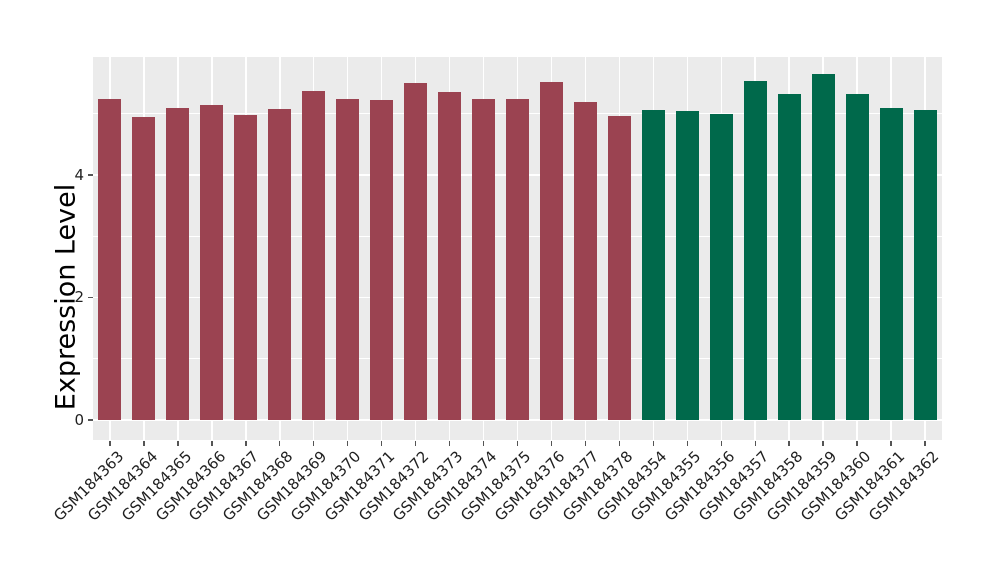  What do you see at coordinates (178, 264) in the screenshot?
I see `bar-GSM184365` at bounding box center [178, 264].